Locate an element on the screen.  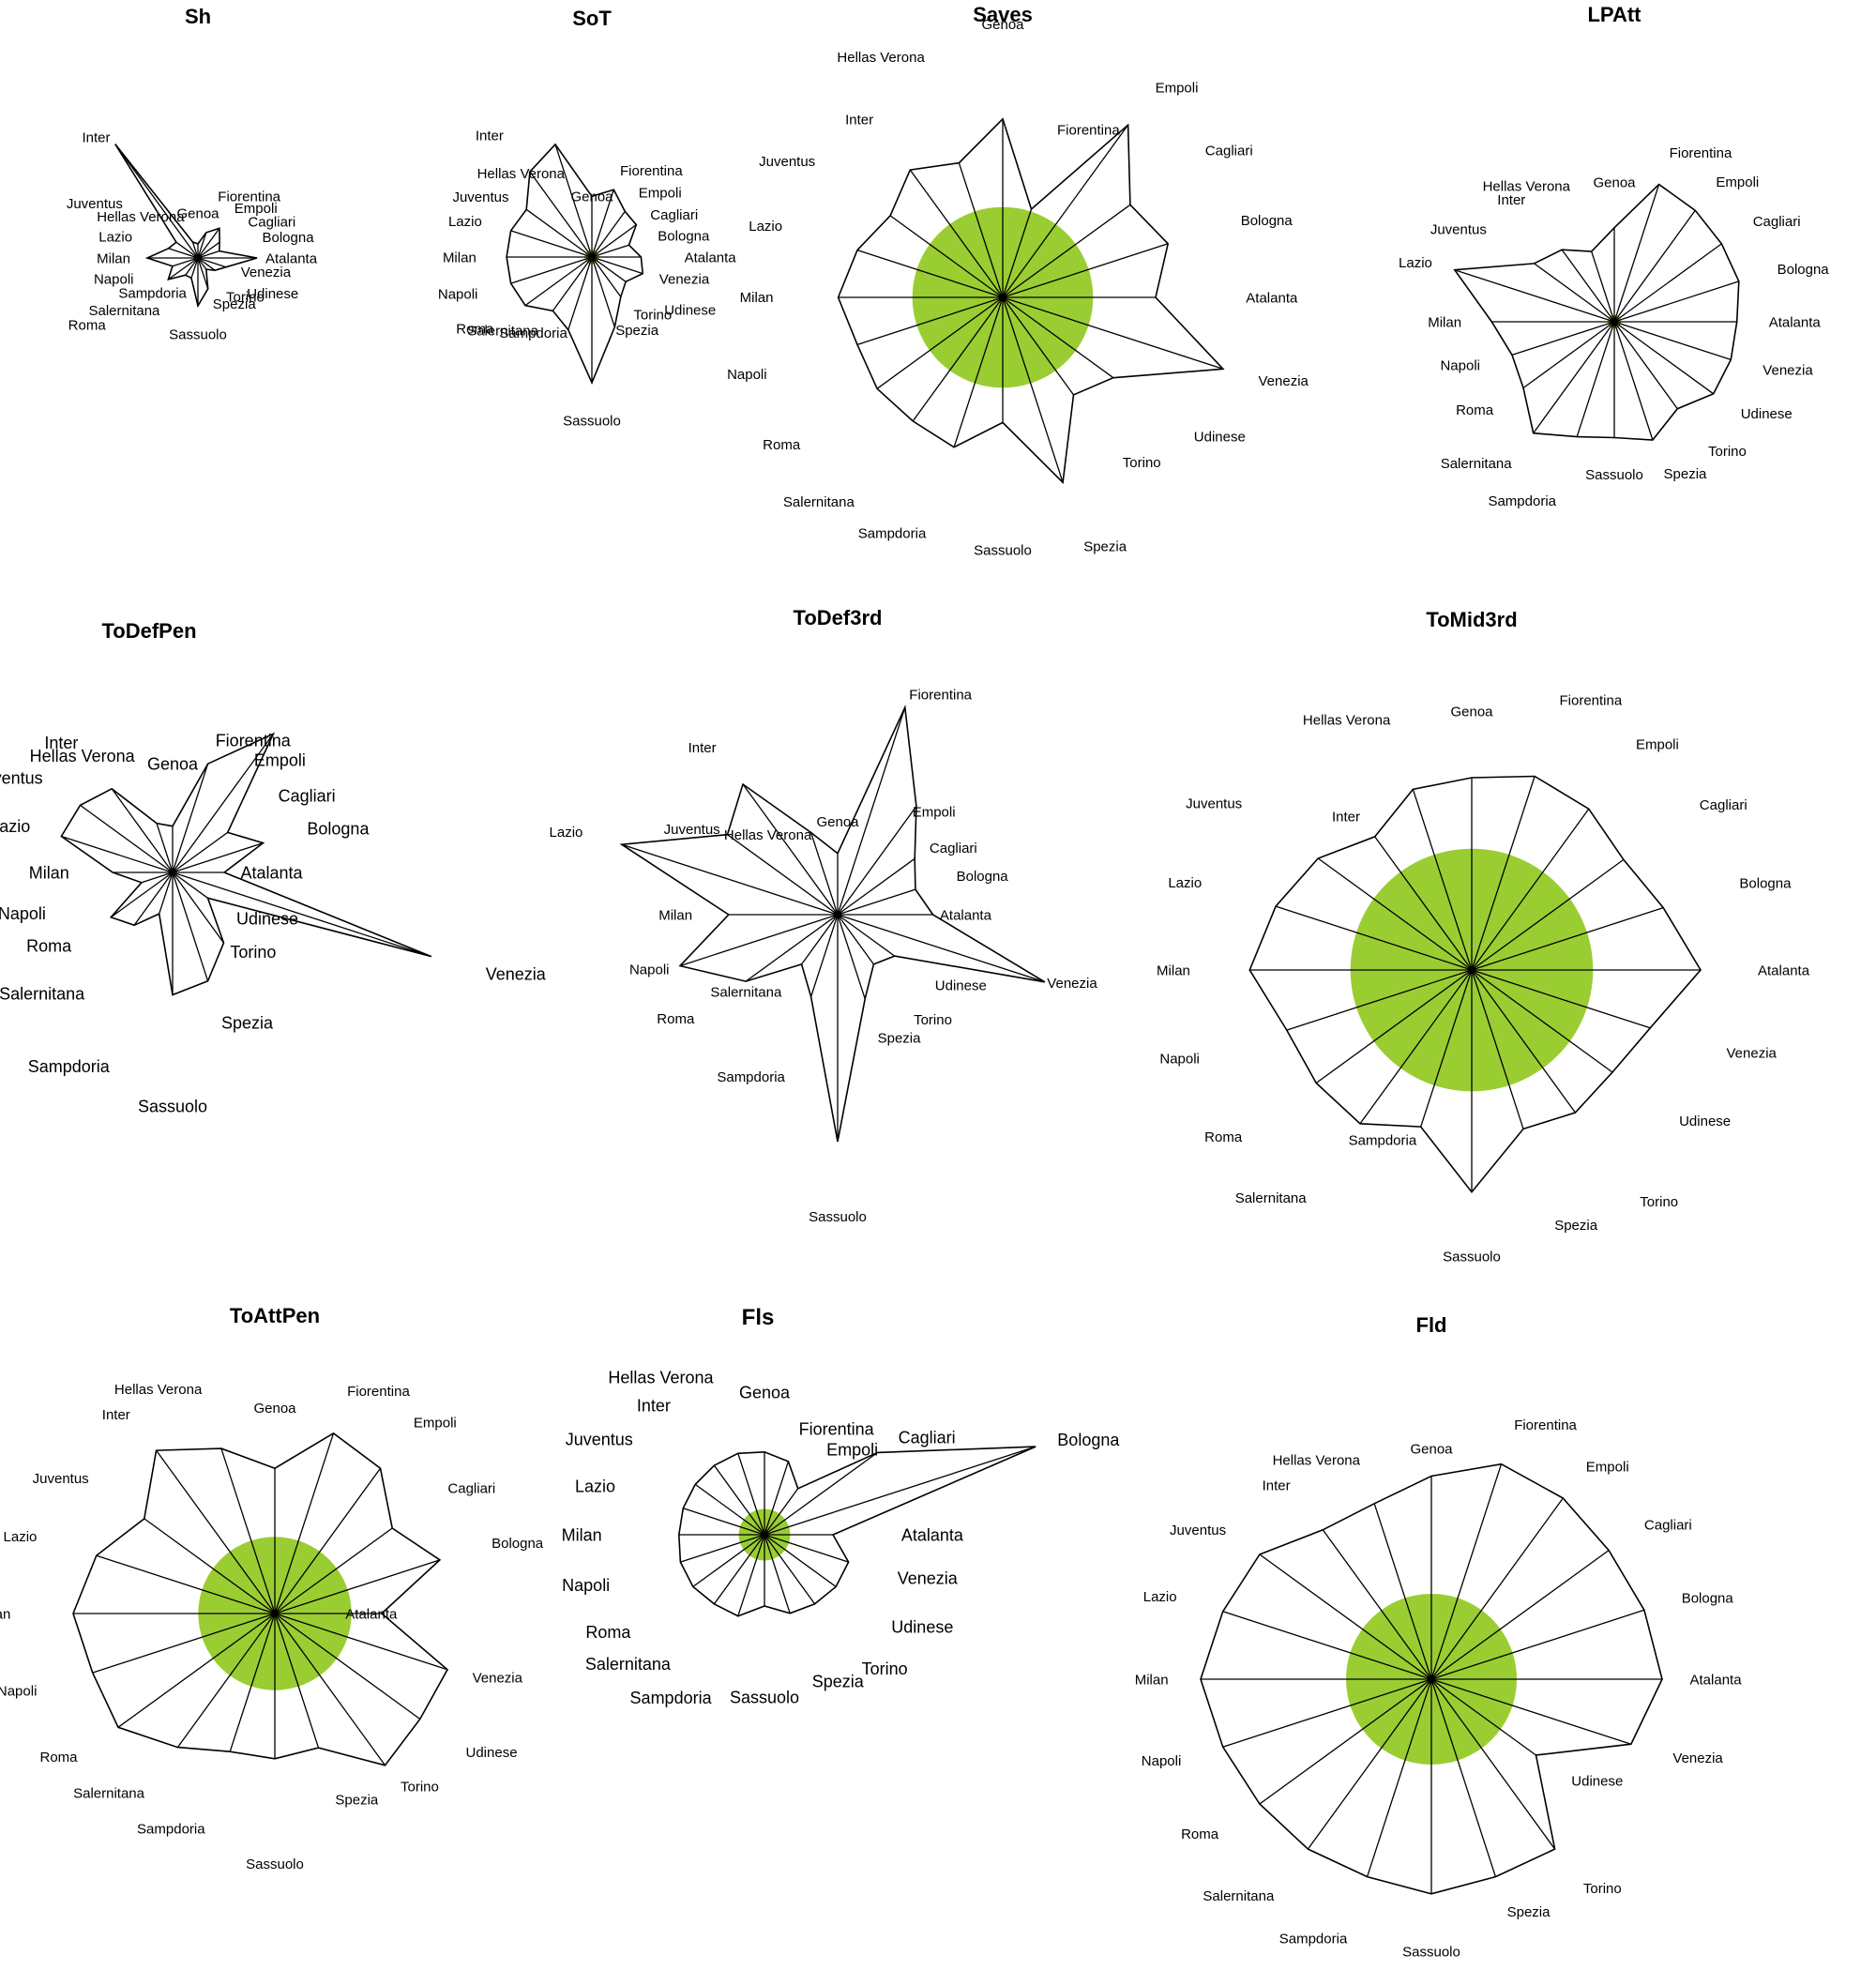
chart-title: ToAttPen is located at coordinates (275, 1315).